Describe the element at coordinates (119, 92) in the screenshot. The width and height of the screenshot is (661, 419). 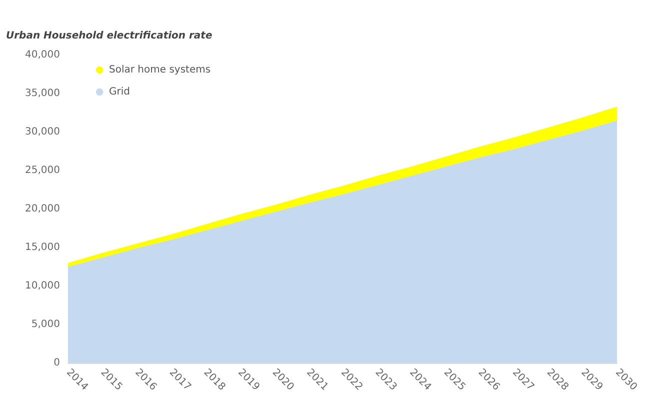
I see `legend-label: Grid` at that location.